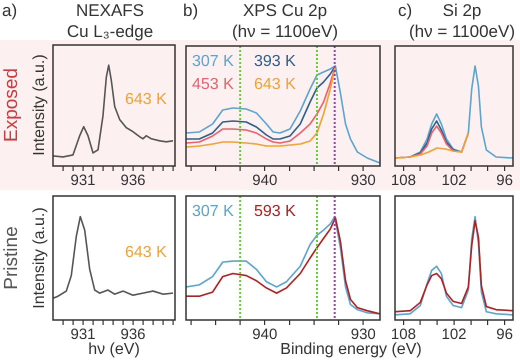  Describe the element at coordinates (190, 11) in the screenshot. I see `text: b)` at that location.